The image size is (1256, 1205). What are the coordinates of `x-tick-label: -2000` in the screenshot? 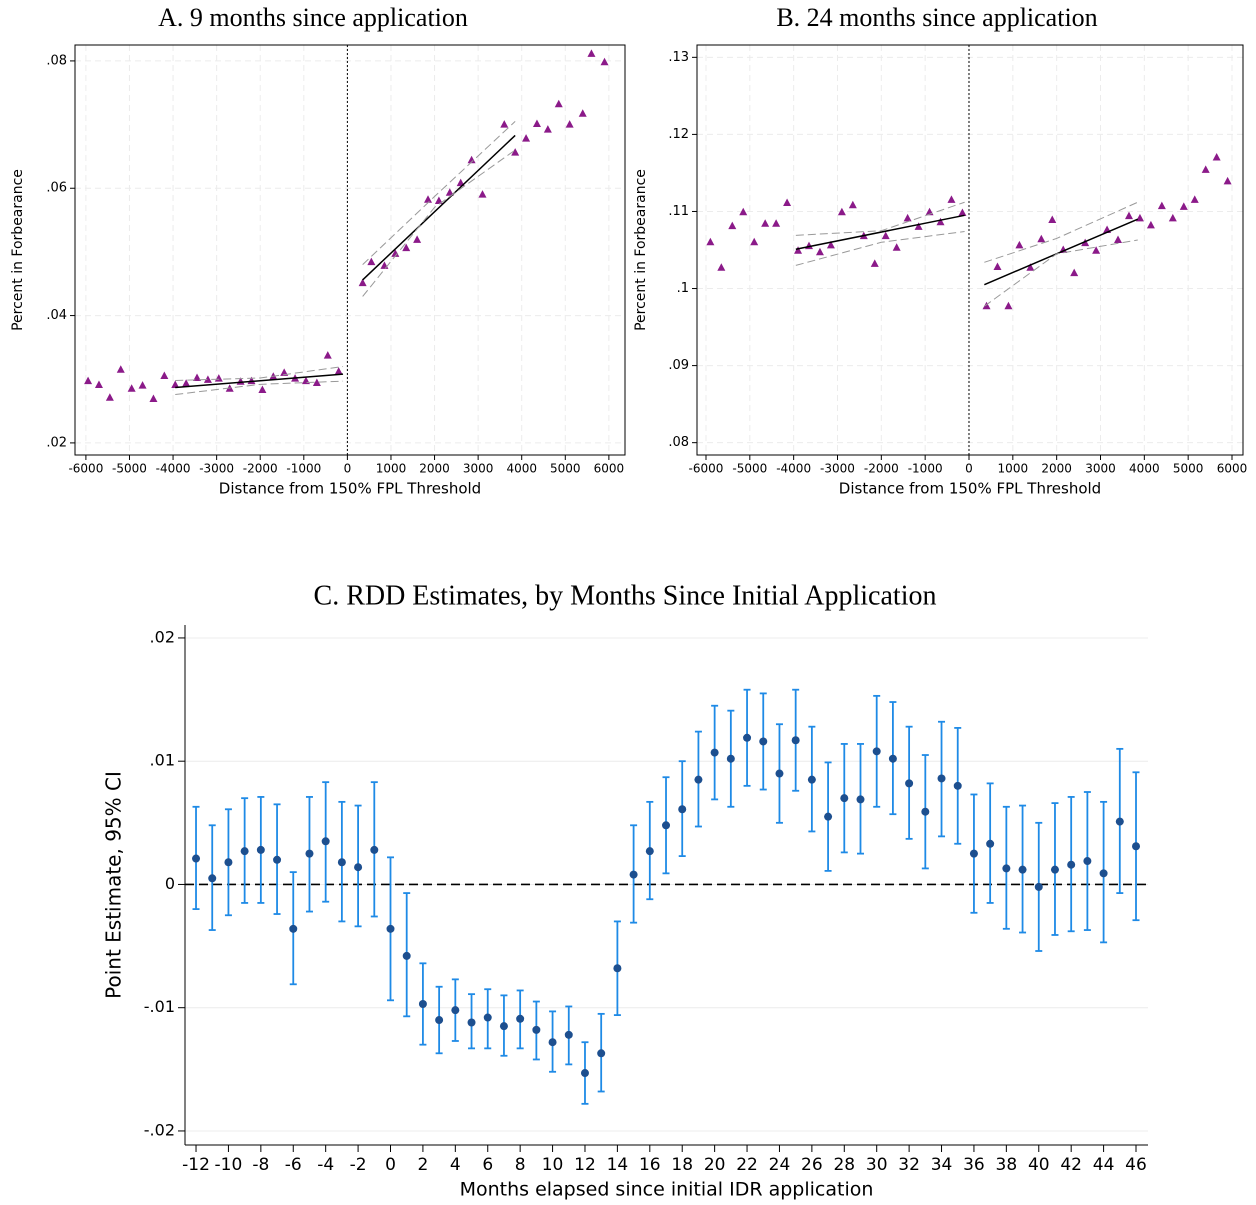 It's located at (260, 469).